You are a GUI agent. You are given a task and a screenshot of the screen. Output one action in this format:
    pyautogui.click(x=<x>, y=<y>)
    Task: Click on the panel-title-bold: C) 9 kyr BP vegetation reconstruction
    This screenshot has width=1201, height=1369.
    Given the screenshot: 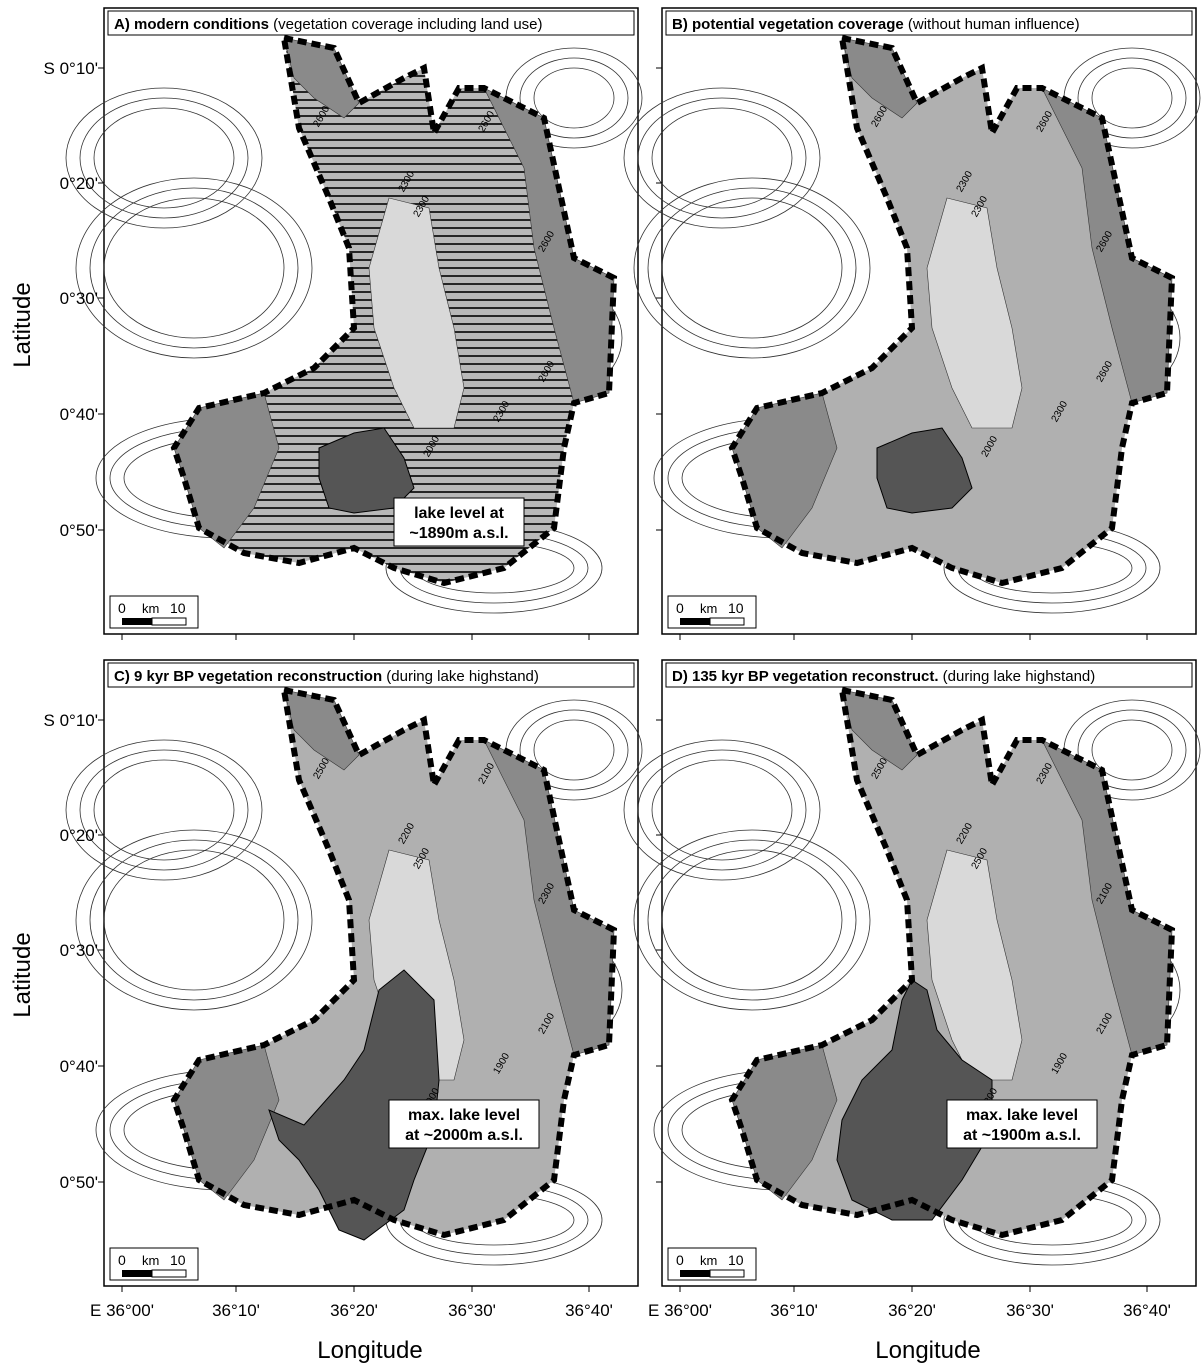 What is the action you would take?
    pyautogui.click(x=248, y=676)
    